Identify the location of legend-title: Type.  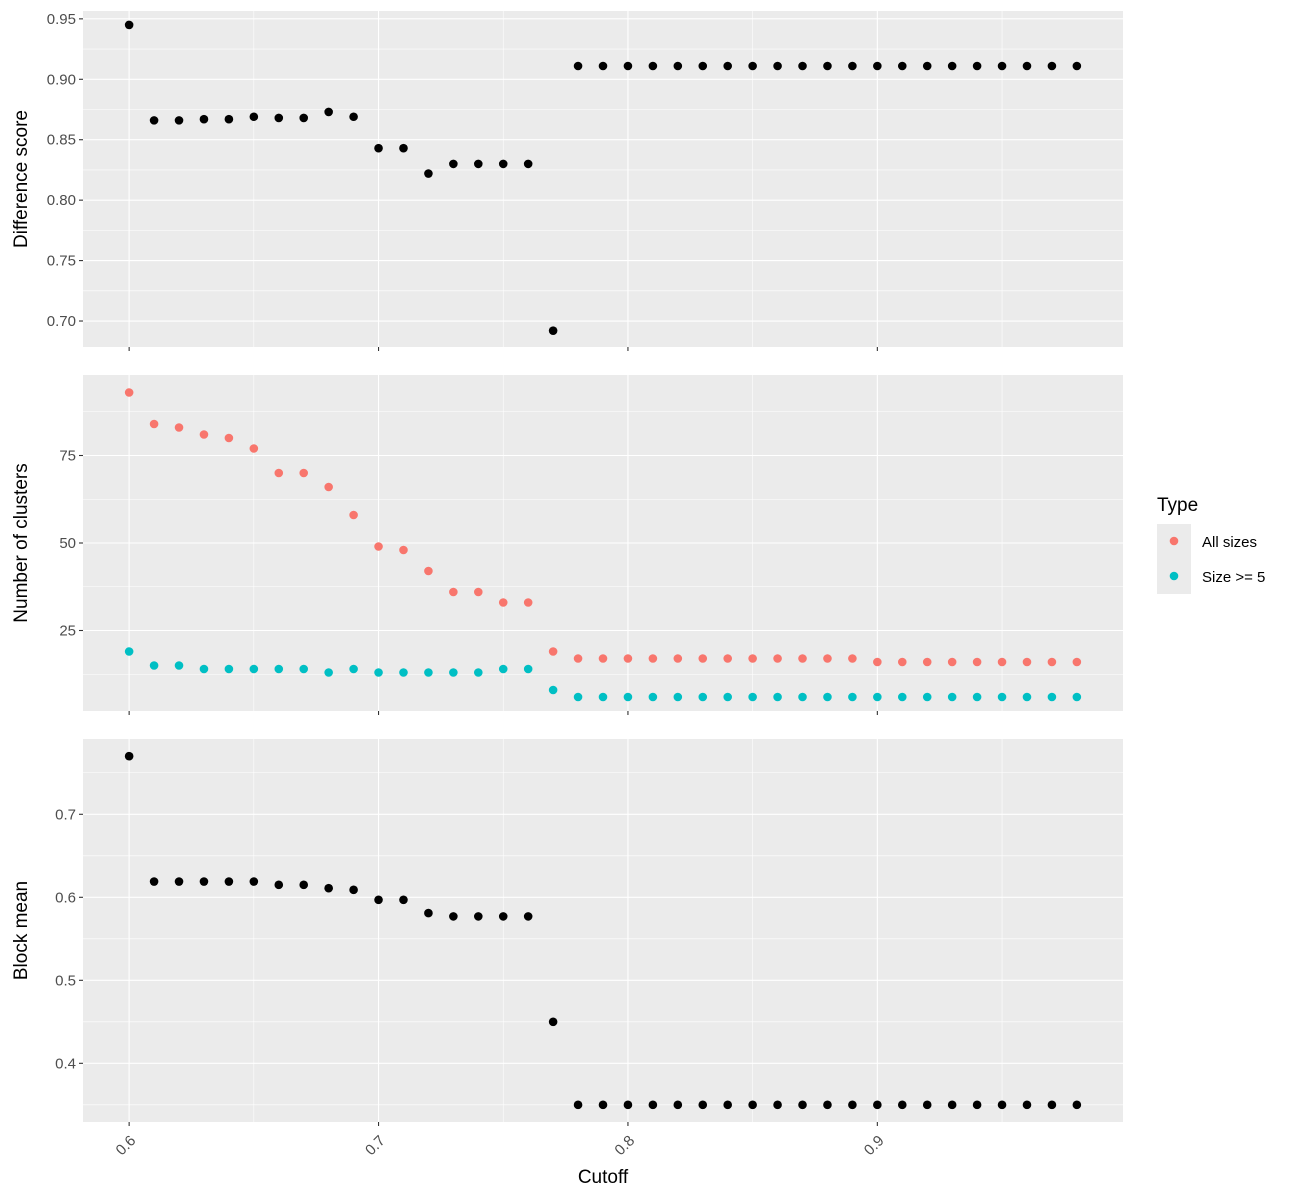
(1177, 505).